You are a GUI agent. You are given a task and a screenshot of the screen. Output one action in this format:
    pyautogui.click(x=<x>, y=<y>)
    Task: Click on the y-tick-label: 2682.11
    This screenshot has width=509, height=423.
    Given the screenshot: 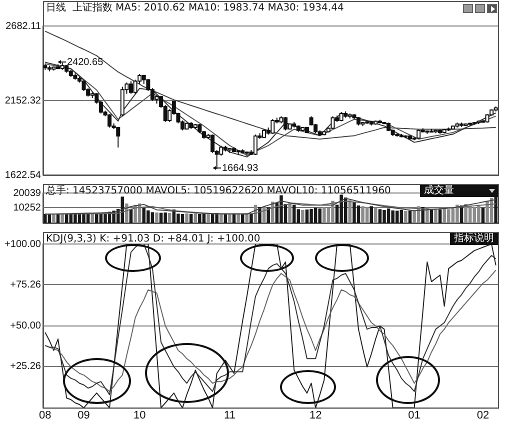 What is the action you would take?
    pyautogui.click(x=24, y=26)
    